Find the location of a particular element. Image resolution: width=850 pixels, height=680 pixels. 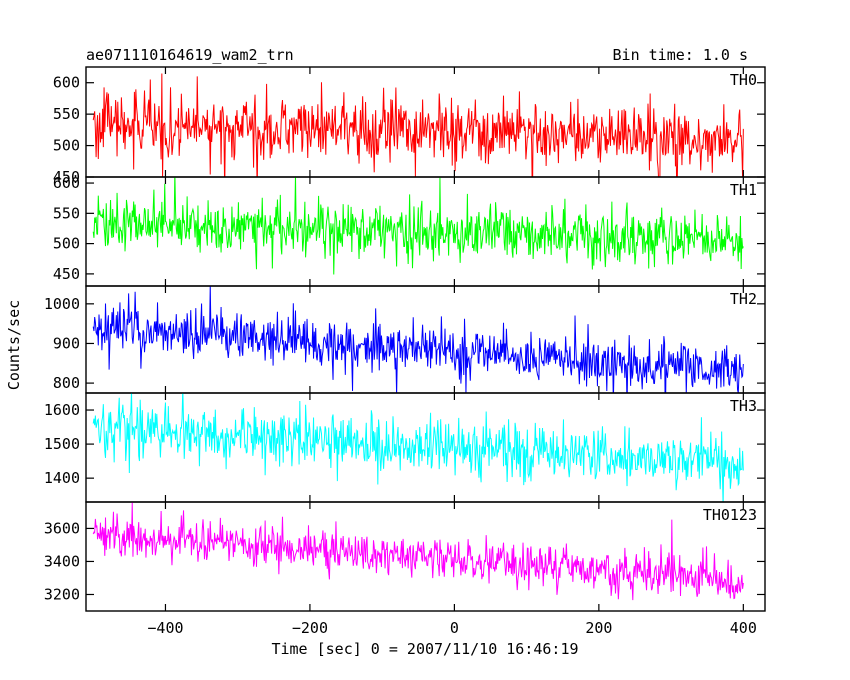

y-tick-label: 3400 is located at coordinates (62, 561).